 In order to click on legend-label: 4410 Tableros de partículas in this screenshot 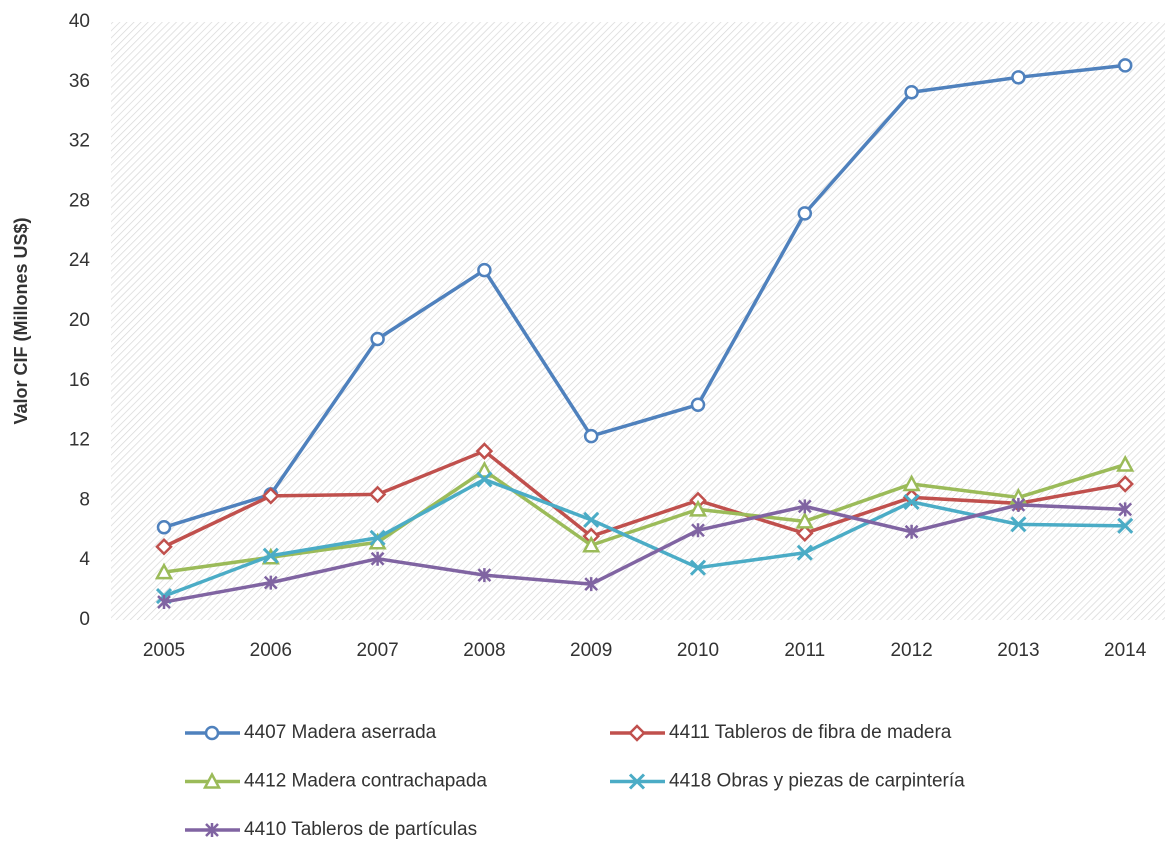, I will do `click(360, 829)`.